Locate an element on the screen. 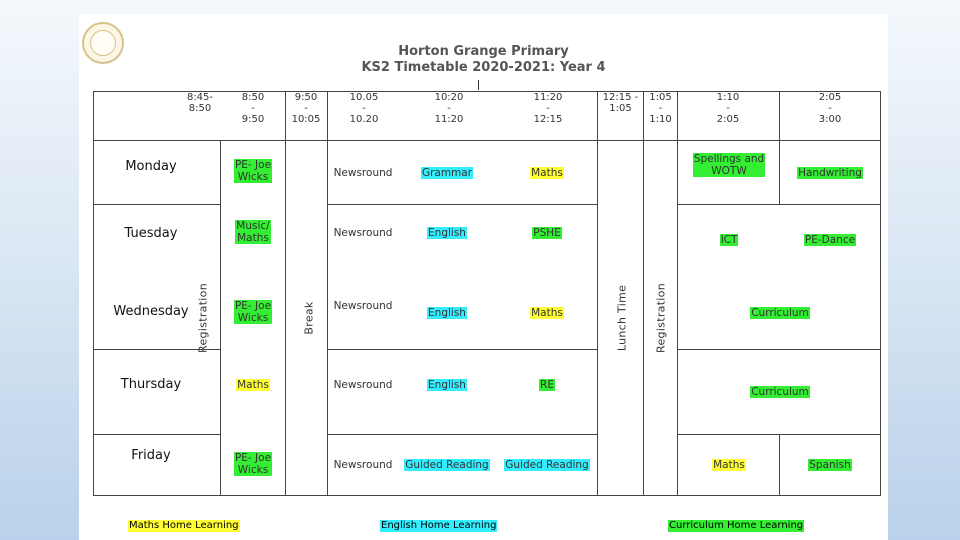 This screenshot has height=540, width=960. break-label: Break is located at coordinates (309, 318).